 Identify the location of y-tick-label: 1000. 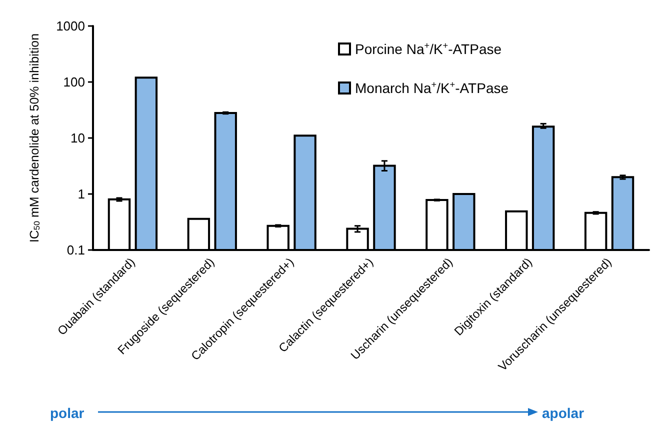
(70, 26).